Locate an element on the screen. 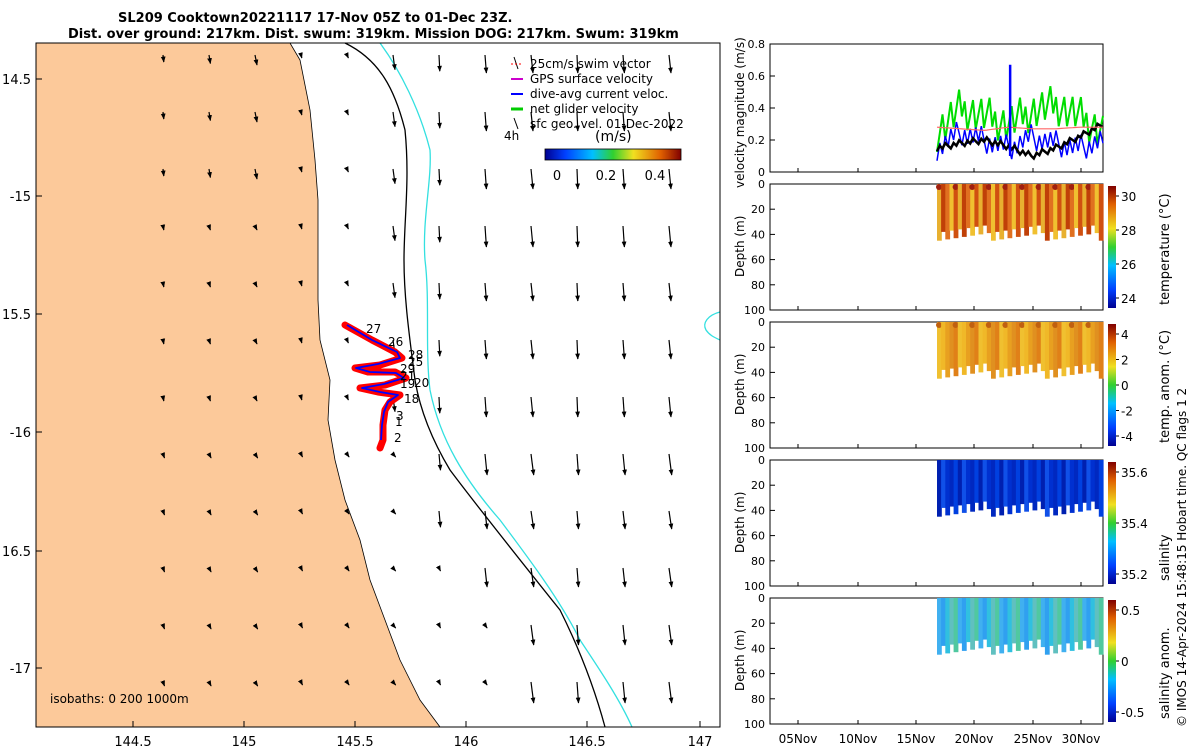  track-day-label: 19 is located at coordinates (407, 384).